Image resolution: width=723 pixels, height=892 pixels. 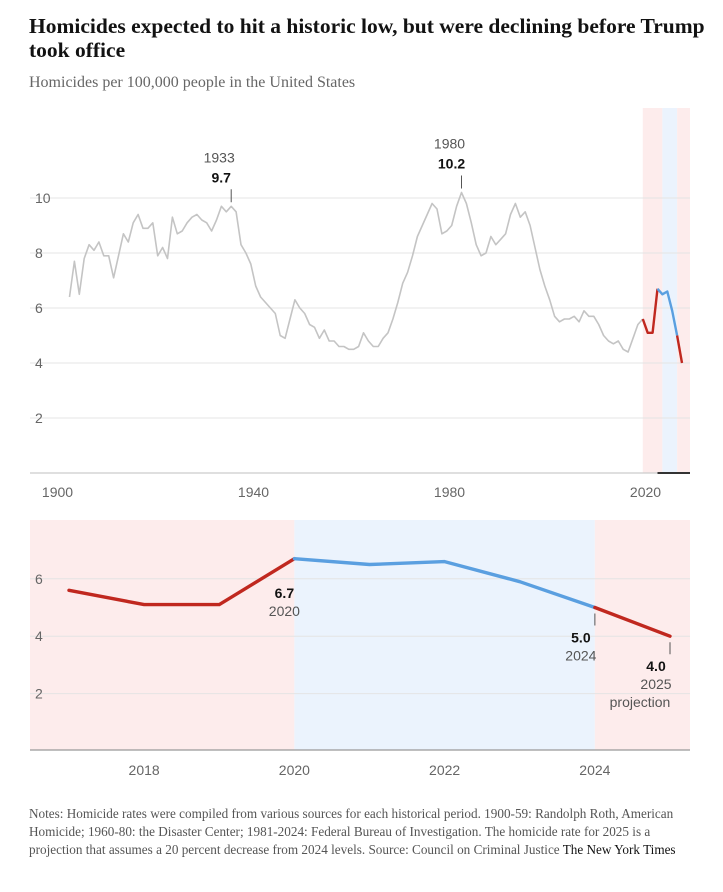 What do you see at coordinates (57, 492) in the screenshot?
I see `x-tick-label: 1900` at bounding box center [57, 492].